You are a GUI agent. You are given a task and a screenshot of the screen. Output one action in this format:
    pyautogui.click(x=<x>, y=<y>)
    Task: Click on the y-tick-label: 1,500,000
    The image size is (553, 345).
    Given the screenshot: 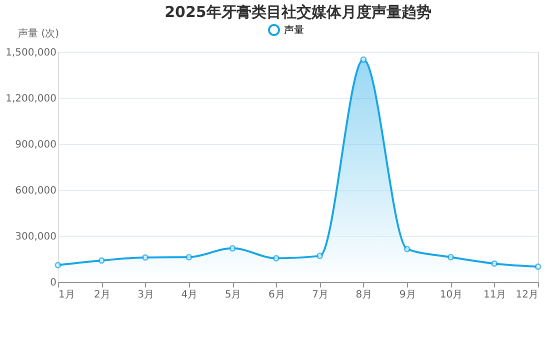 What is the action you would take?
    pyautogui.click(x=31, y=53)
    